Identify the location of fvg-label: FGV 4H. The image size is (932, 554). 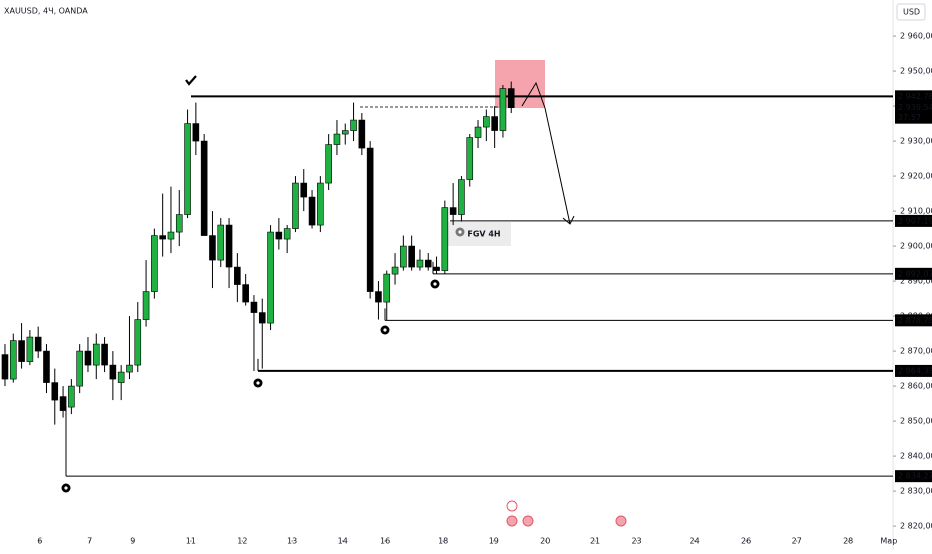
(483, 234).